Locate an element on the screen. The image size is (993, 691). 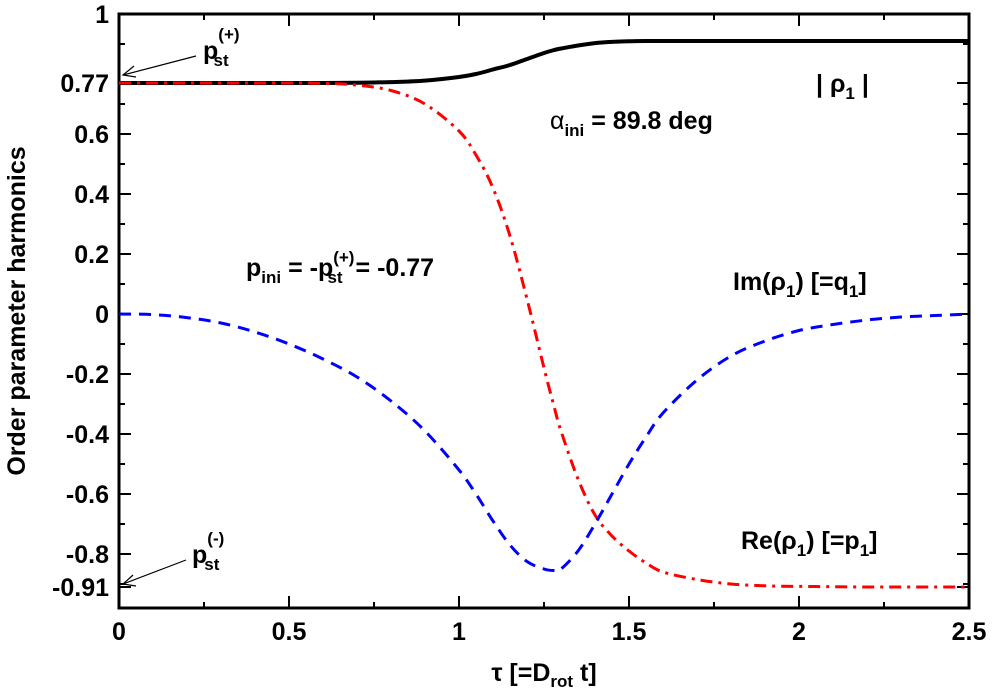
y-tick-label: 1 is located at coordinates (102, 15).